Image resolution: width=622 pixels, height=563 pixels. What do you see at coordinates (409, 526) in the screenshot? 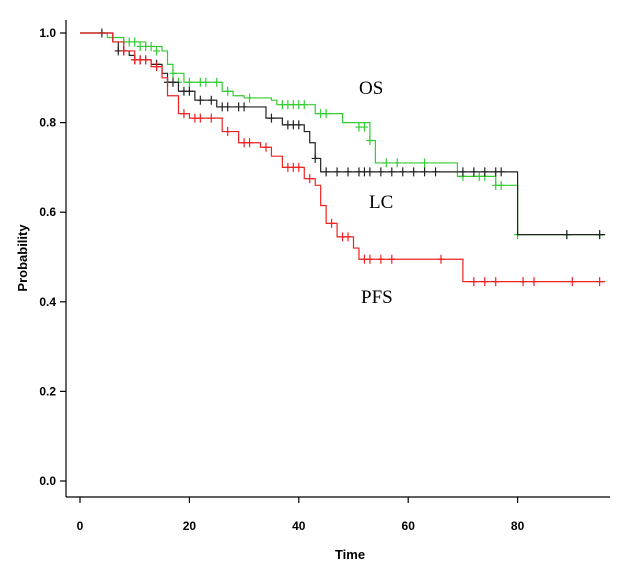
I see `x-tick-label: 60` at bounding box center [409, 526].